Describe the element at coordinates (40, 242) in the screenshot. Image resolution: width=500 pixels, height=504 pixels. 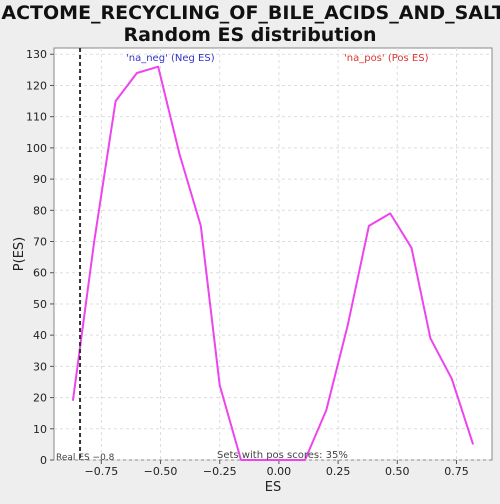
I see `y-tick-label: 70` at that location.